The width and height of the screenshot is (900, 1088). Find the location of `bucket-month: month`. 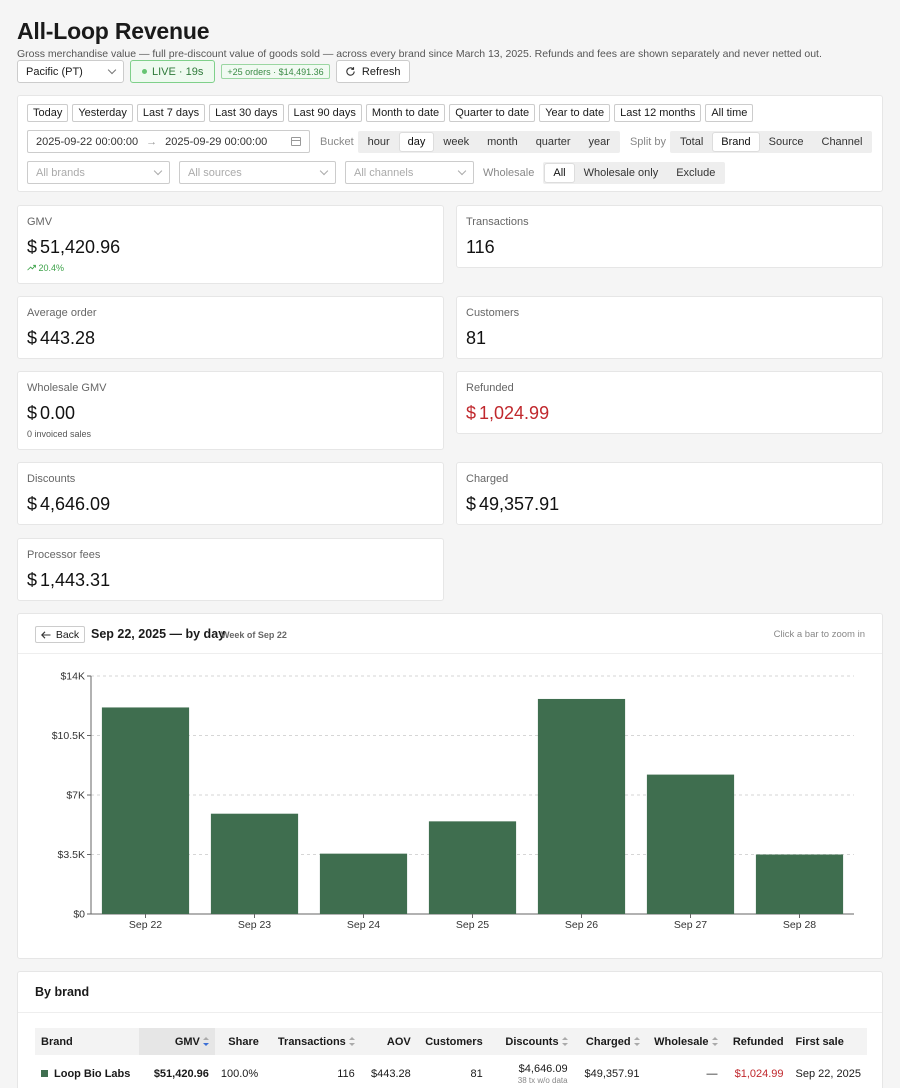

bucket-month: month is located at coordinates (502, 141).